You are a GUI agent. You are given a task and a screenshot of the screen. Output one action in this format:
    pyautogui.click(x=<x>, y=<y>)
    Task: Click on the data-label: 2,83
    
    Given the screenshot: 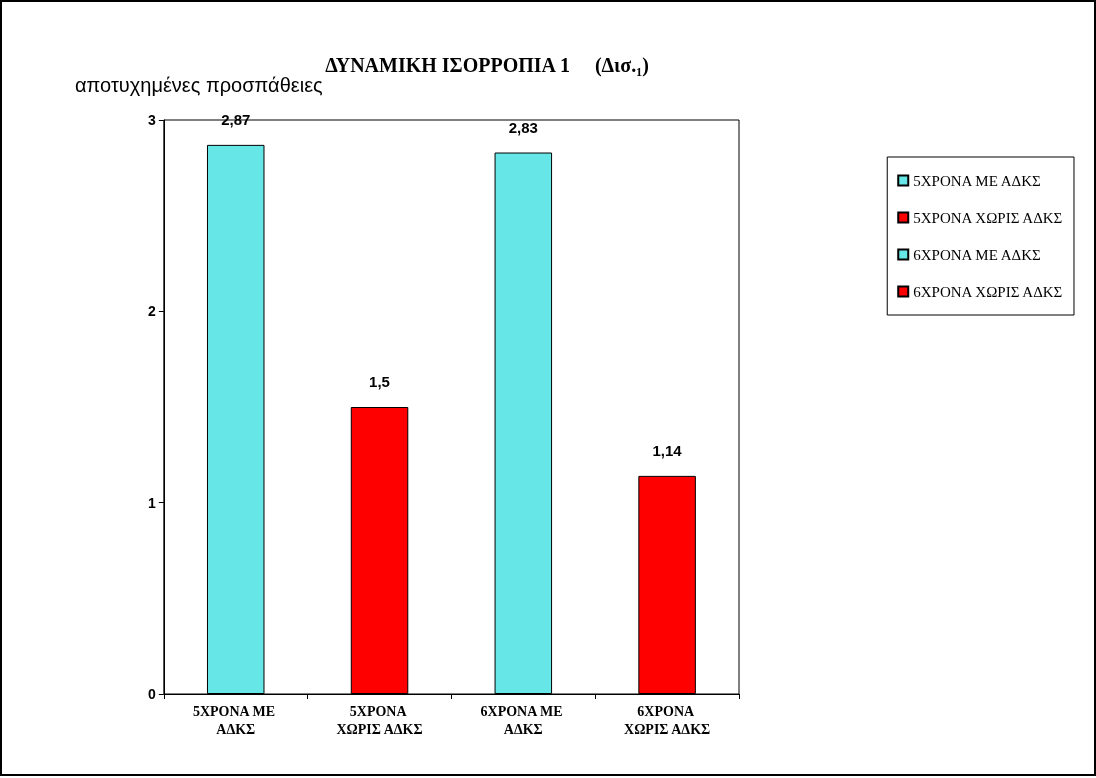 What is the action you would take?
    pyautogui.click(x=523, y=127)
    